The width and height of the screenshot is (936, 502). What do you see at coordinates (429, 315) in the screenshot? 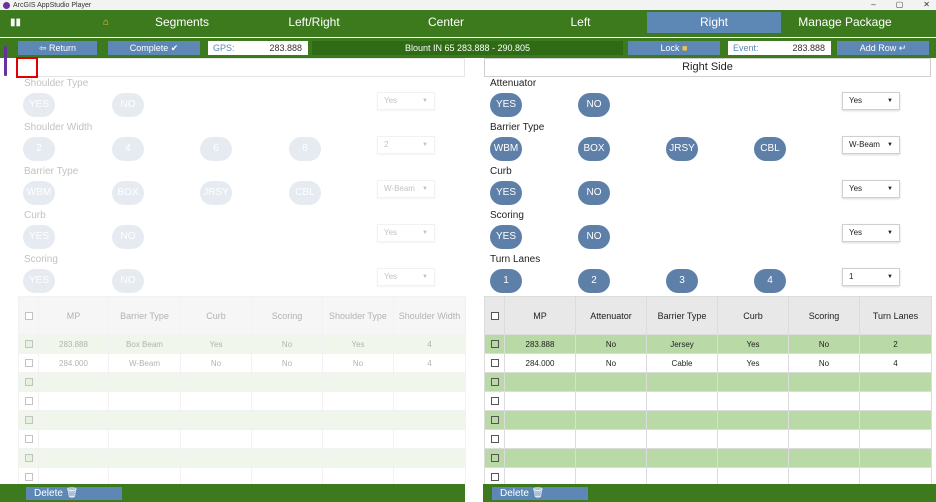
I see `column-header: Shoulder Width` at bounding box center [429, 315].